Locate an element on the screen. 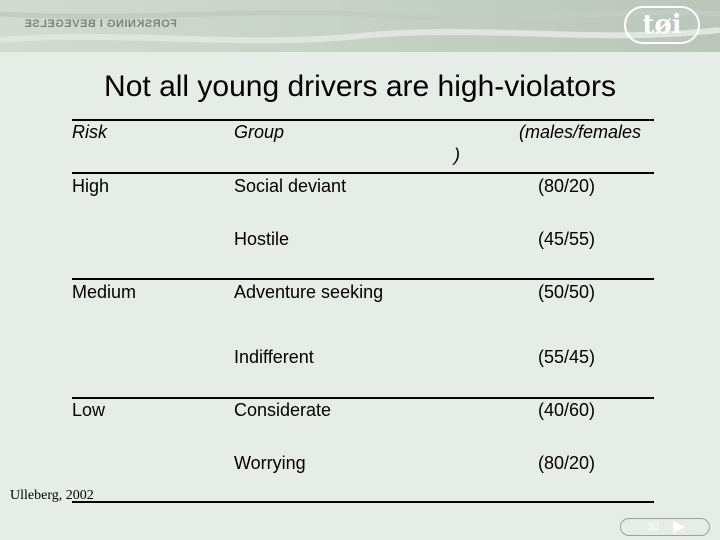 This screenshot has height=540, width=720. table-rule-medium is located at coordinates (363, 279).